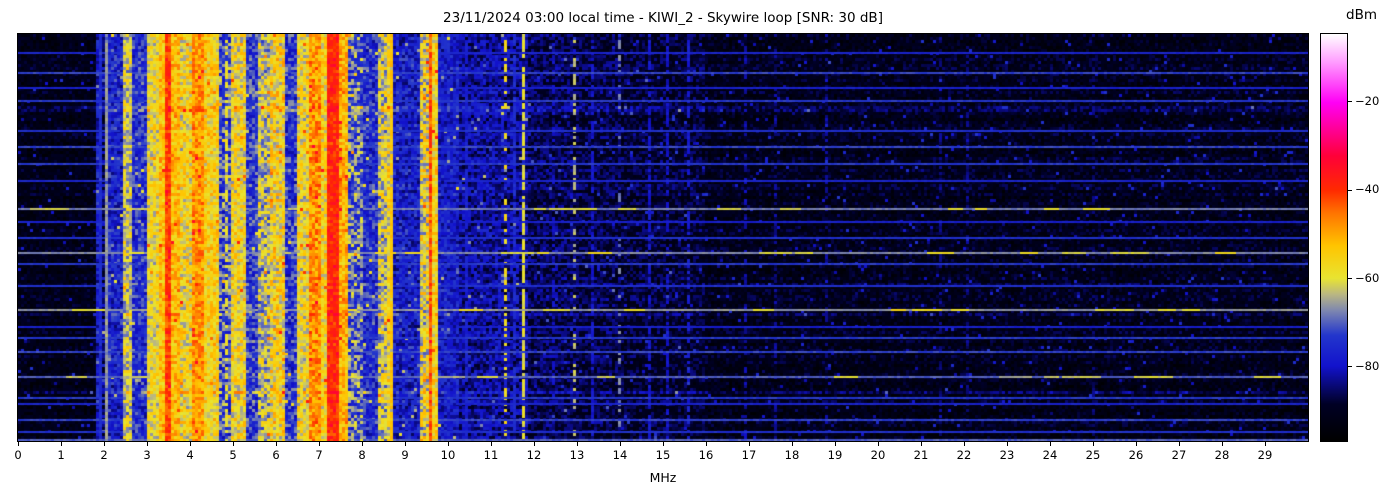 The image size is (1400, 500). Describe the element at coordinates (1265, 455) in the screenshot. I see `x-tick-label: 29` at that location.